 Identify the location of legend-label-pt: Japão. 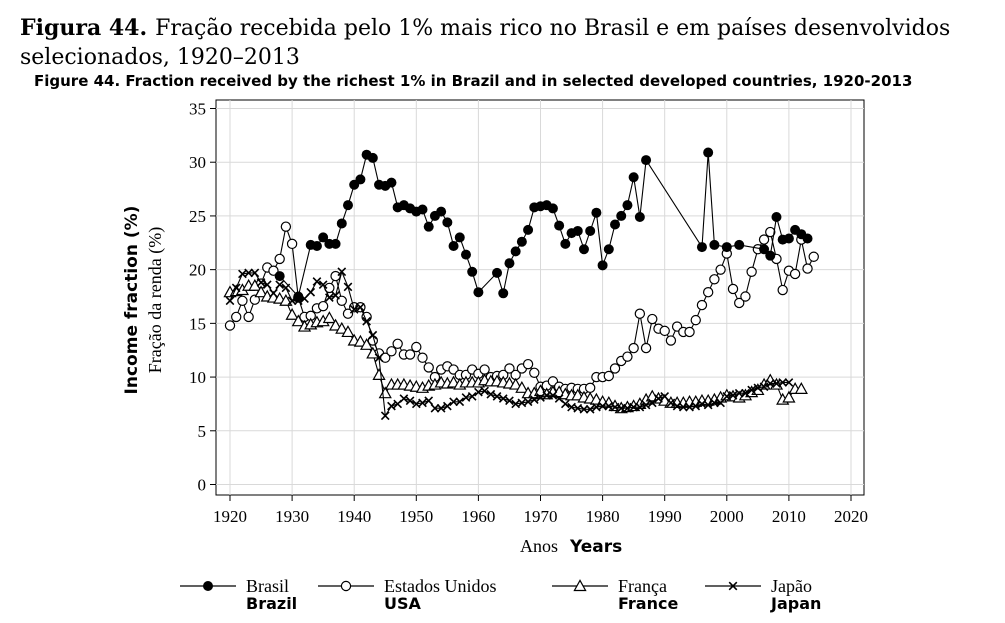
(791, 586).